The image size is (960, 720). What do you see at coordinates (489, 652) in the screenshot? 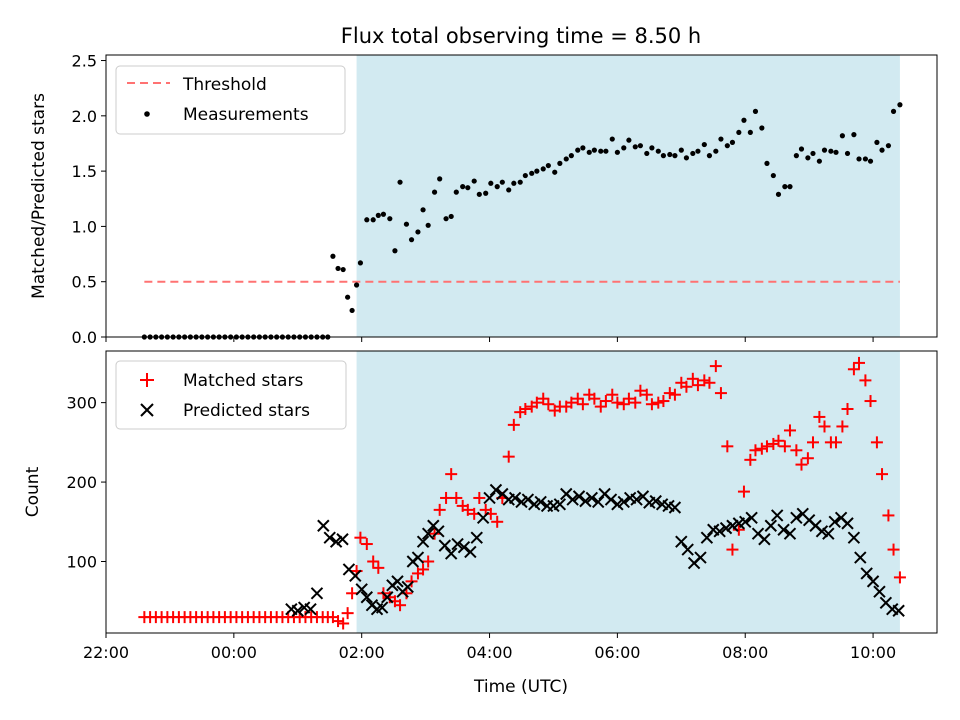
I see `x-tick-label: 04:00` at bounding box center [489, 652].